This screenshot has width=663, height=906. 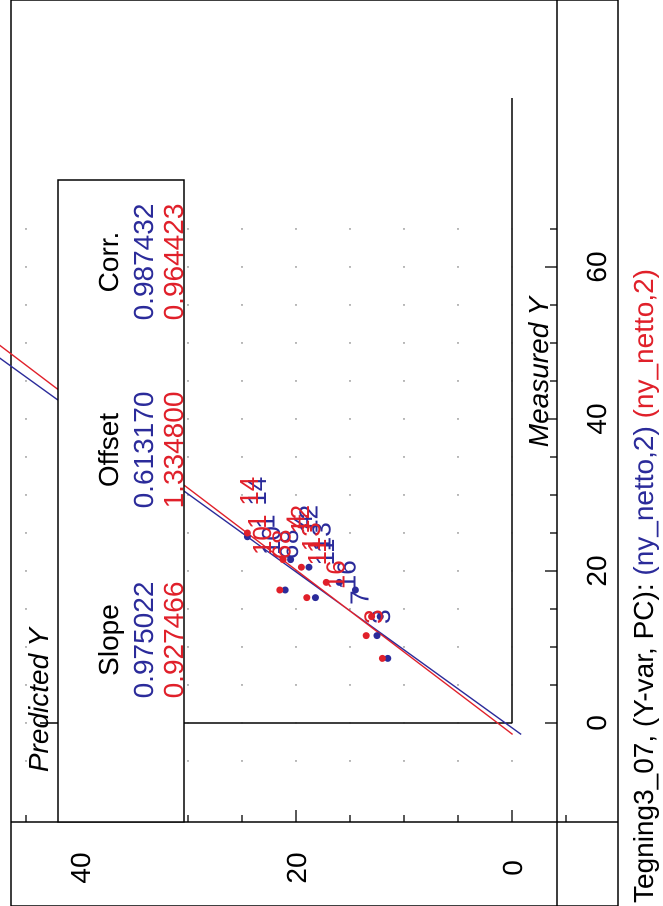 What do you see at coordinates (108, 450) in the screenshot?
I see `legend-header: Offset` at bounding box center [108, 450].